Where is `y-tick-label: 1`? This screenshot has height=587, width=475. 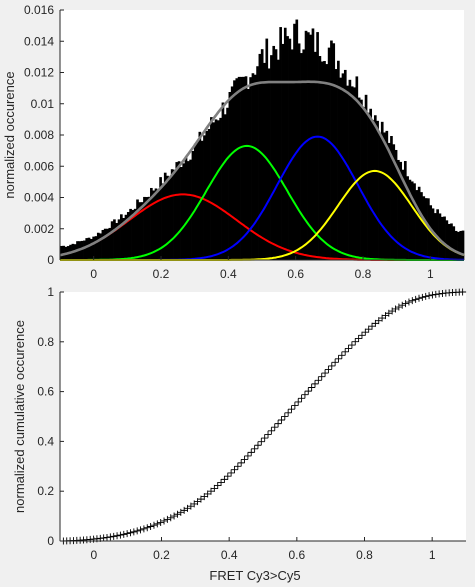
y-tick-label: 1 is located at coordinates (50, 292).